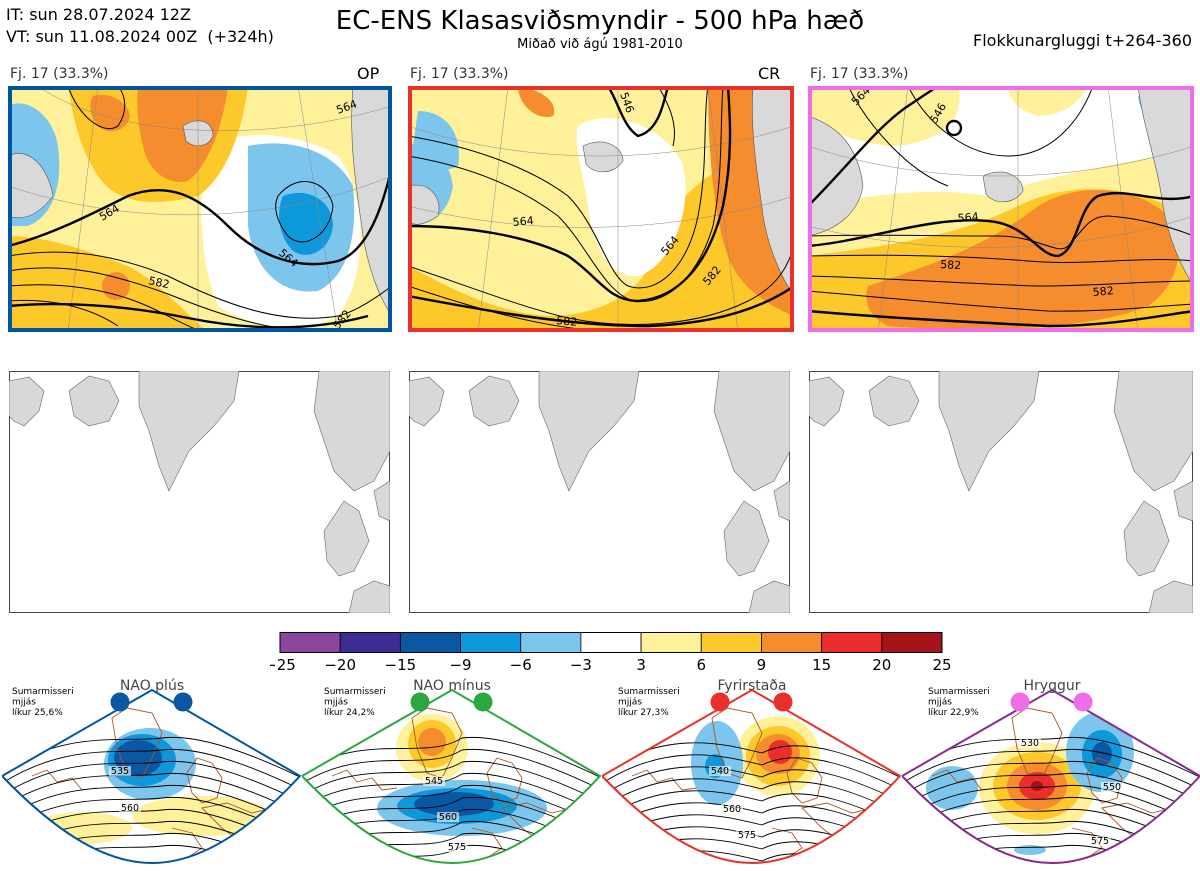  What do you see at coordinates (59, 74) in the screenshot?
I see `panel-1-label: Fj. 17 (33.3%)` at bounding box center [59, 74].